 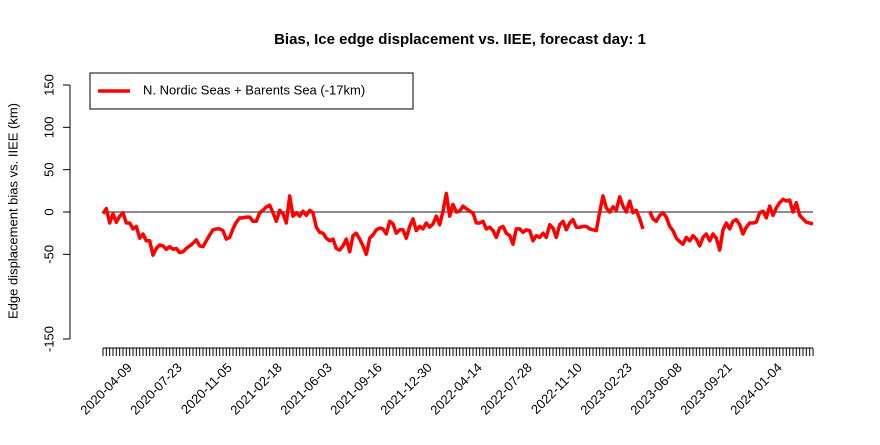 I want to click on x-tick-label: 2021-09-16, so click(x=356, y=389).